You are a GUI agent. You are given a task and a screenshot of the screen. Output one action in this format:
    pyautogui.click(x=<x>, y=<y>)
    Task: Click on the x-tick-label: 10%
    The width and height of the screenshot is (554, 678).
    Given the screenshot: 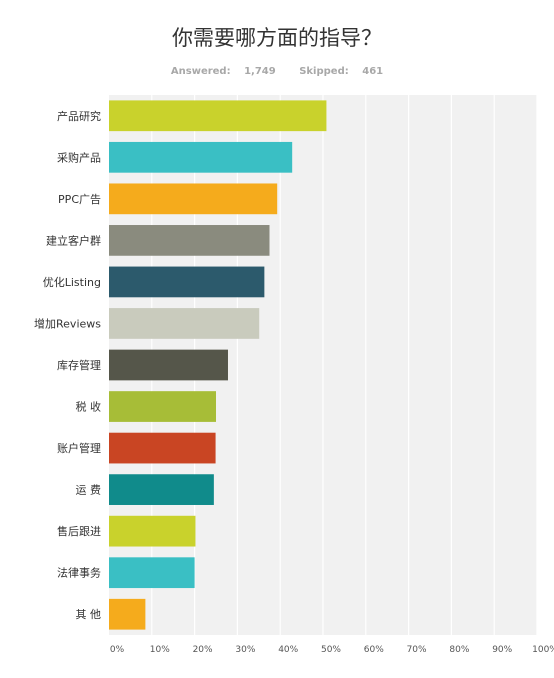 What is the action you would take?
    pyautogui.click(x=160, y=650)
    